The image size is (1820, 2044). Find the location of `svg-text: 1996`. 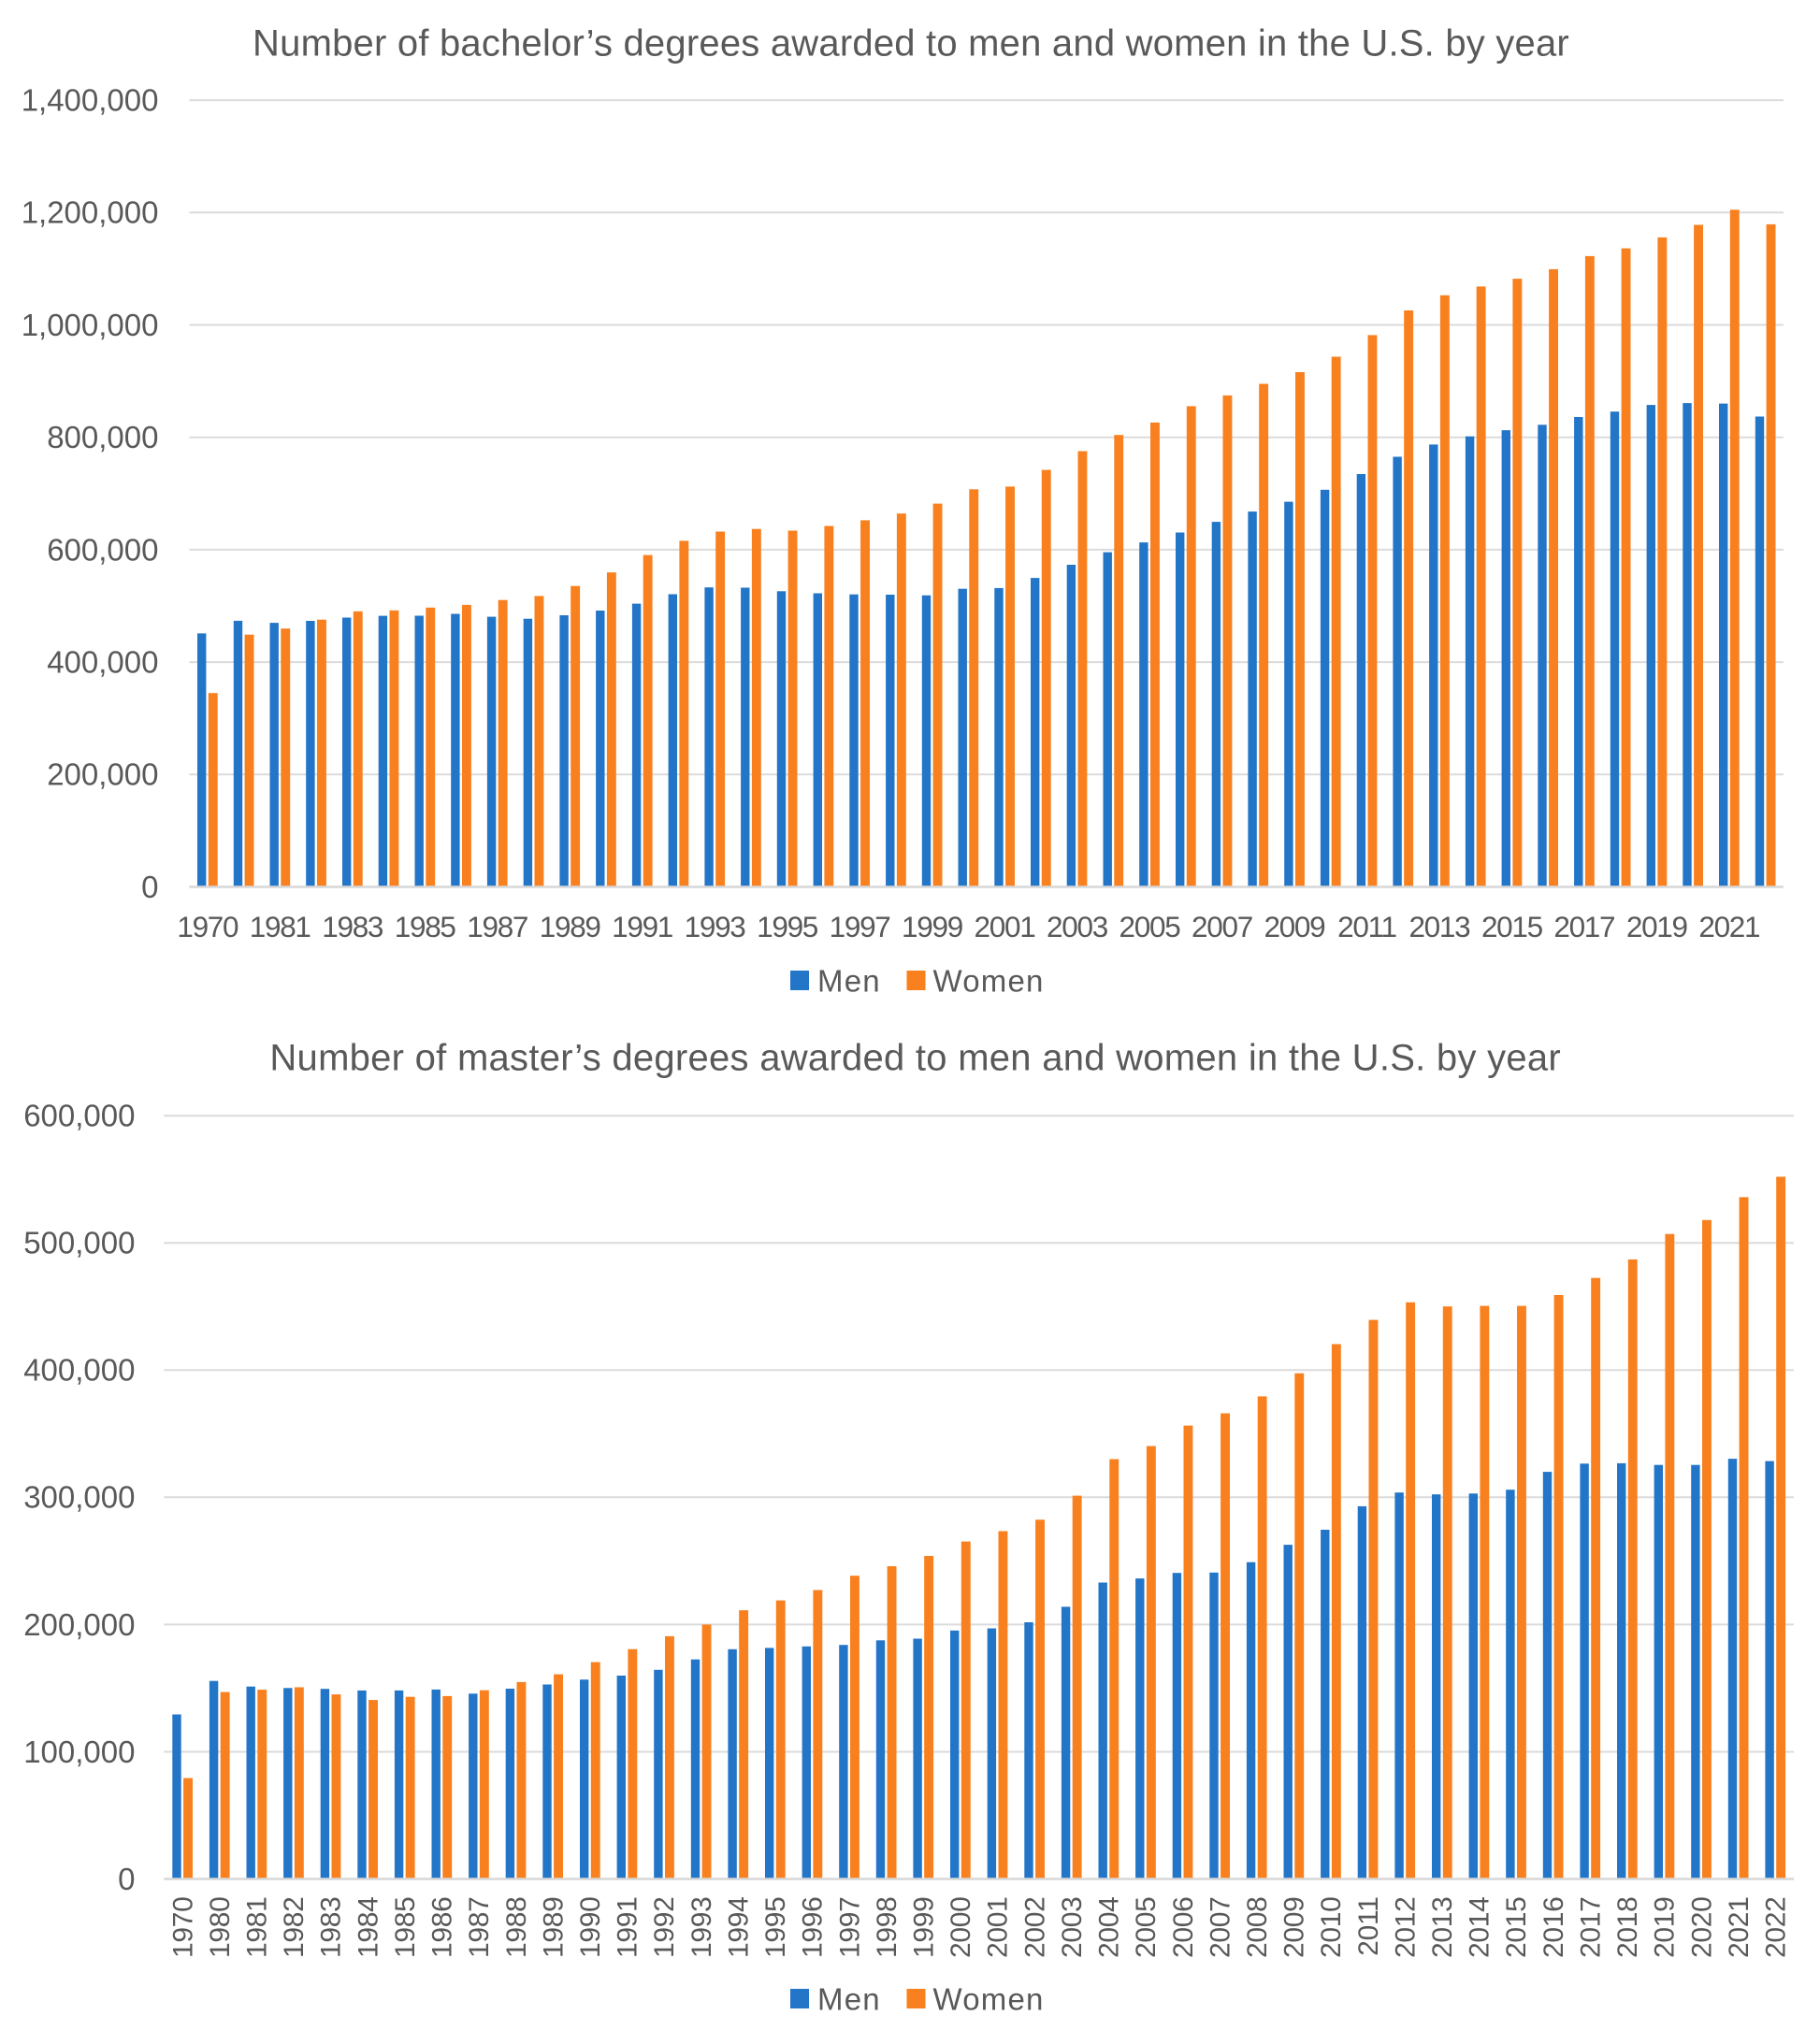

svg-text: 1996 is located at coordinates (813, 1928).